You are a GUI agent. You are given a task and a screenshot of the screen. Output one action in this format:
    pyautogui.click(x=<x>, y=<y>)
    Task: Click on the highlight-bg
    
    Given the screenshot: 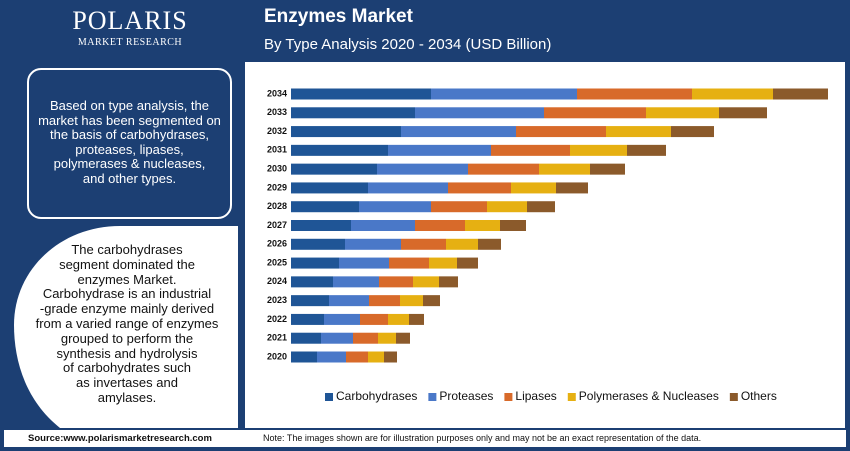 What is the action you would take?
    pyautogui.click(x=126, y=327)
    